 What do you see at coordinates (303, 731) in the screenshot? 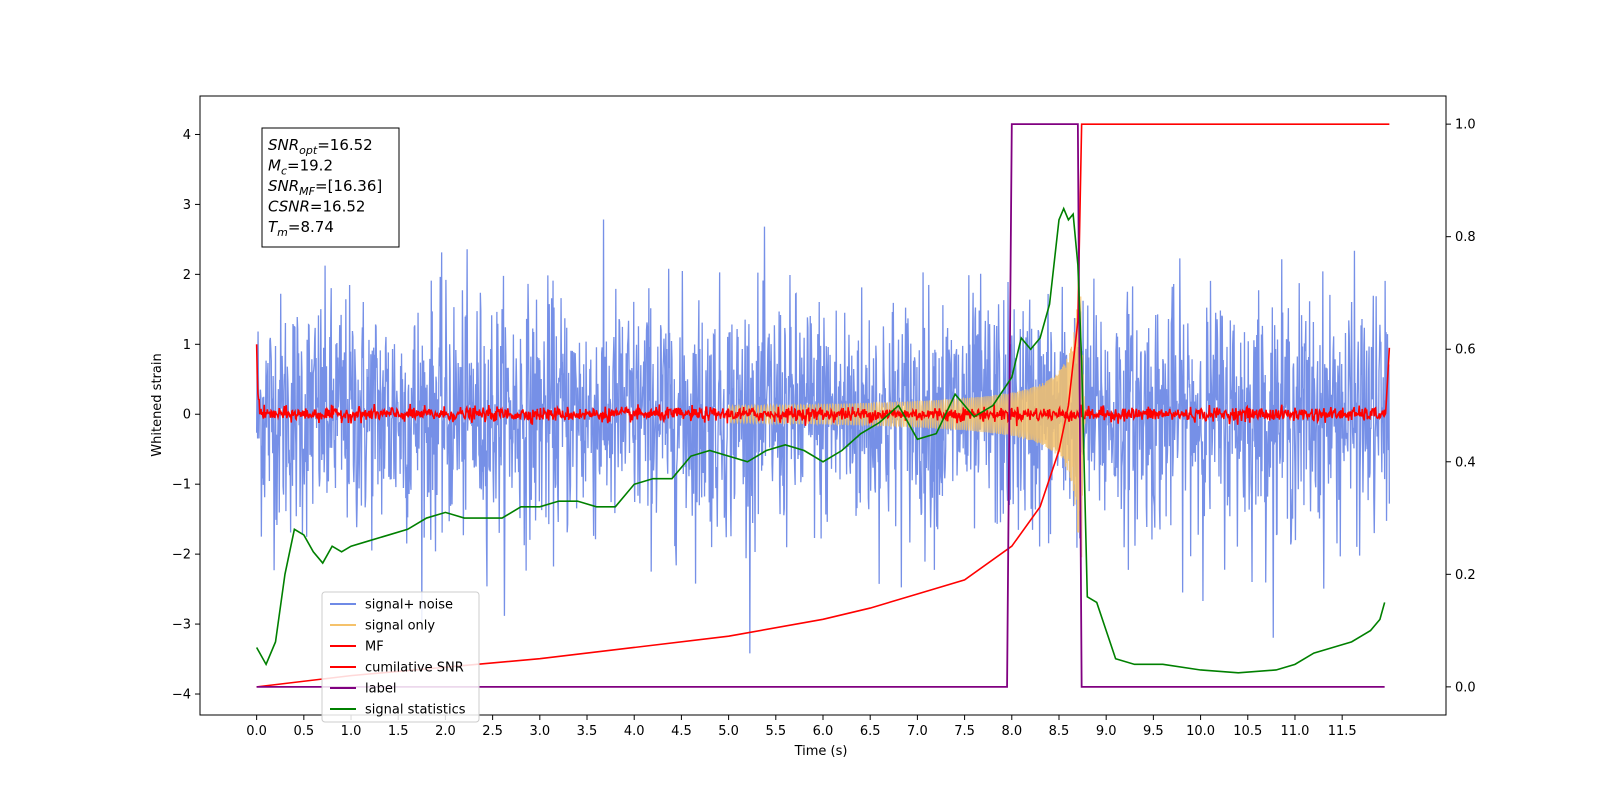
I see `x-tick-label: 0.5` at bounding box center [303, 731].